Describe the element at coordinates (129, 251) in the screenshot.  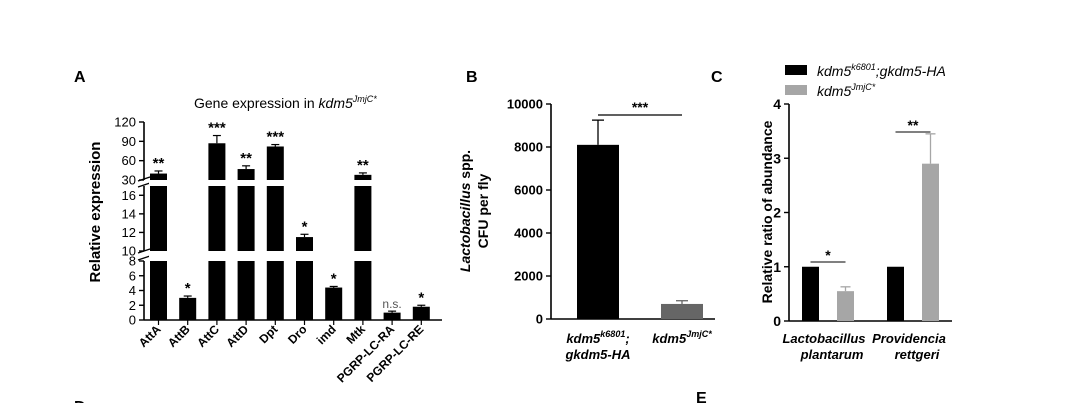
I see `panel-a-y-tick-label: 10` at that location.